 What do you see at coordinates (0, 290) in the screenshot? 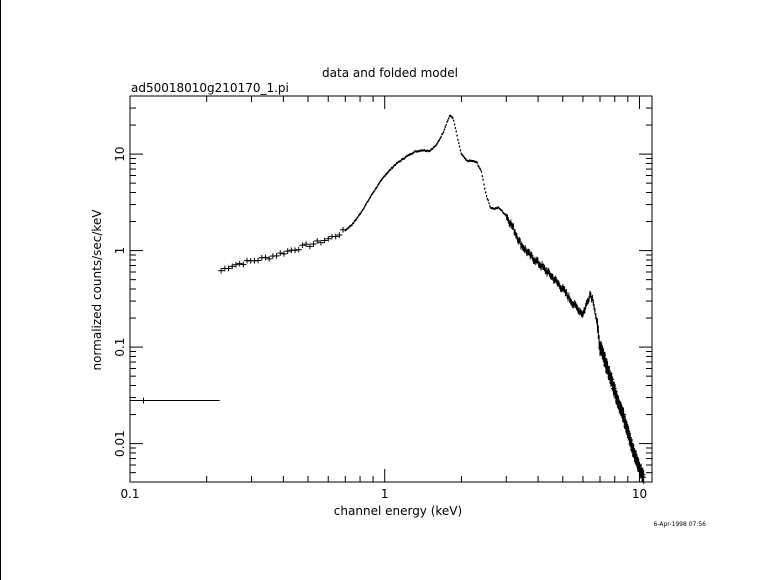
I see `window-left-border` at bounding box center [0, 290].